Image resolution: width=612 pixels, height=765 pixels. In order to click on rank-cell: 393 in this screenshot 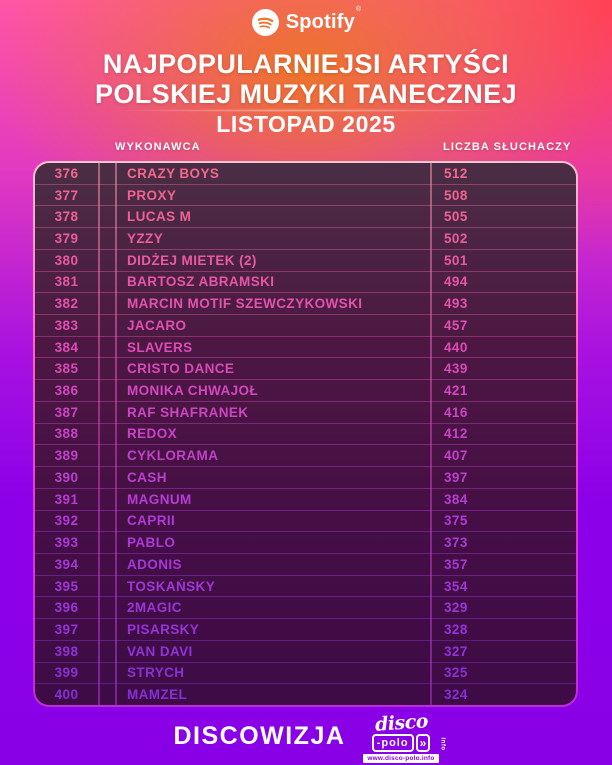, I will do `click(66, 543)`.